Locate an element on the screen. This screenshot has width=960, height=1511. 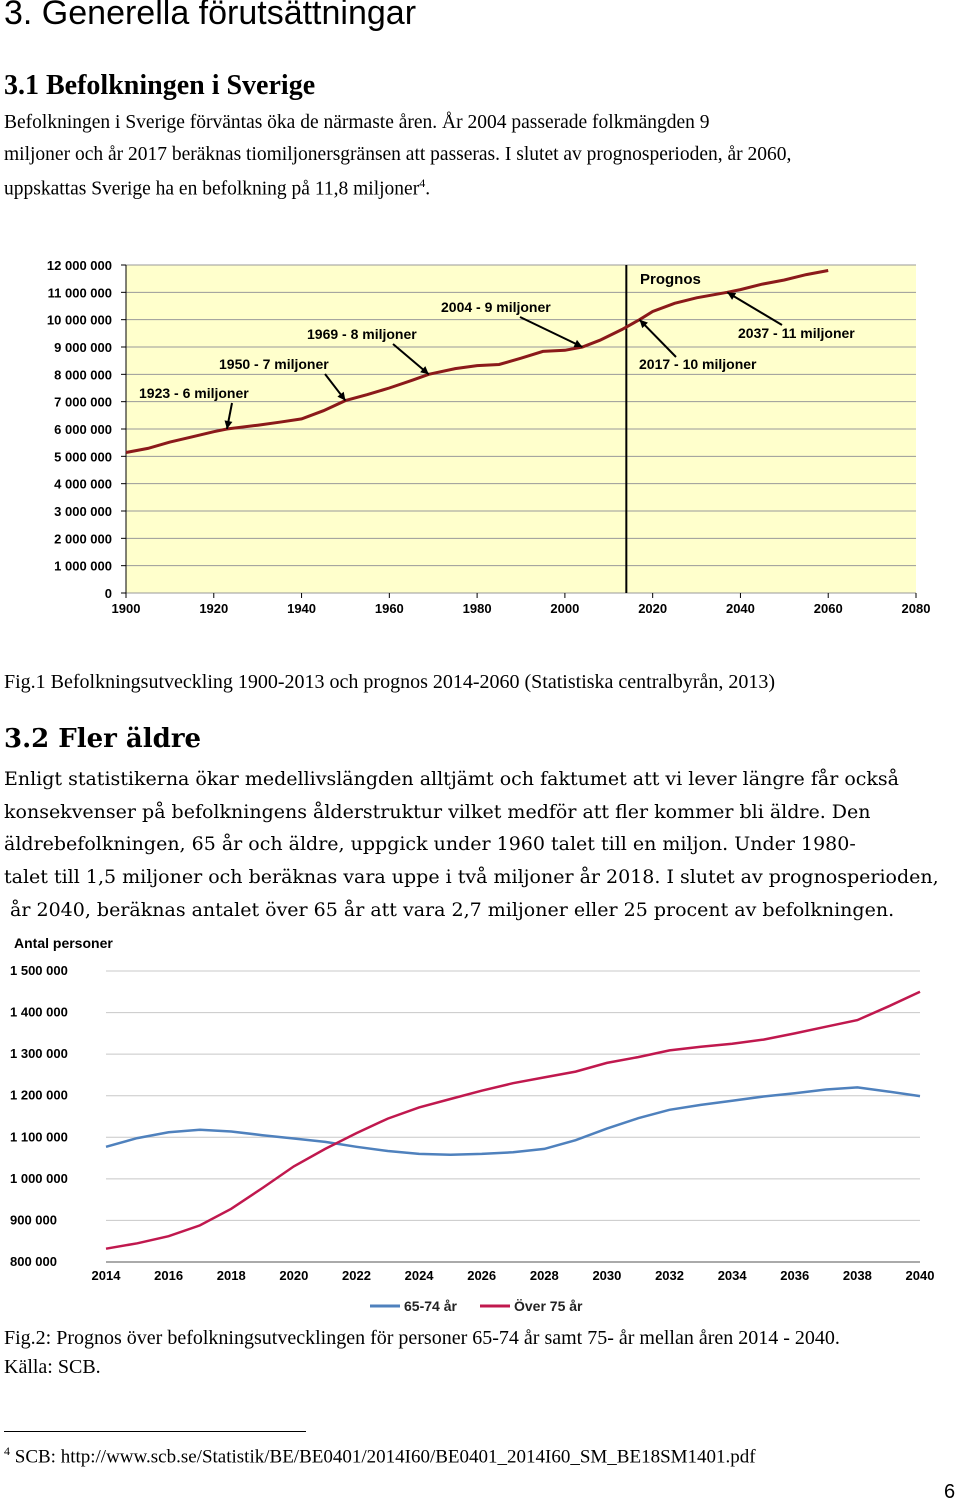
y-tick-label: 4 000 000 is located at coordinates (83, 484).